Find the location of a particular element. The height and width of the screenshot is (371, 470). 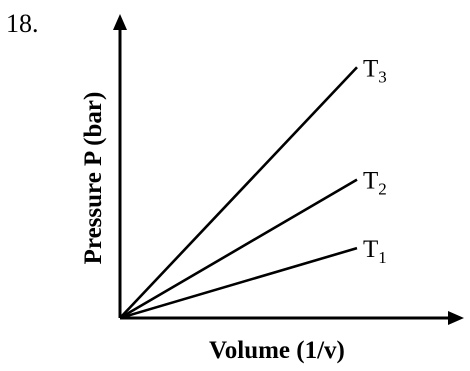

y-axis-arrow-icon is located at coordinates (120, 22).